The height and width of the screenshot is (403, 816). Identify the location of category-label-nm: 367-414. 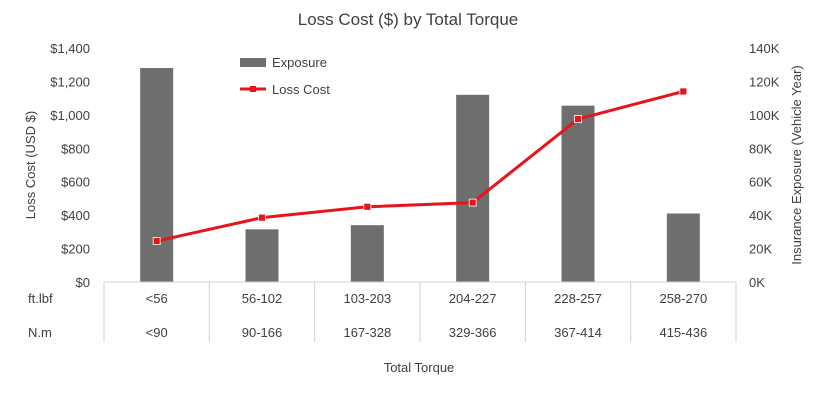
(578, 332).